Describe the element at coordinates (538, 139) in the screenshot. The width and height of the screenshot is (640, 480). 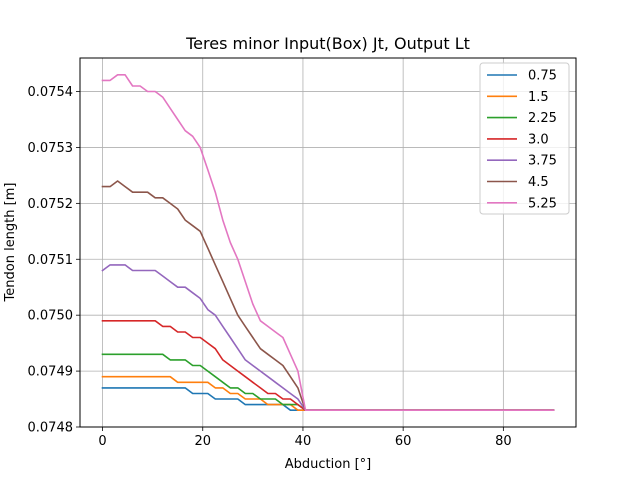
I see `legend-label: 3.0` at that location.